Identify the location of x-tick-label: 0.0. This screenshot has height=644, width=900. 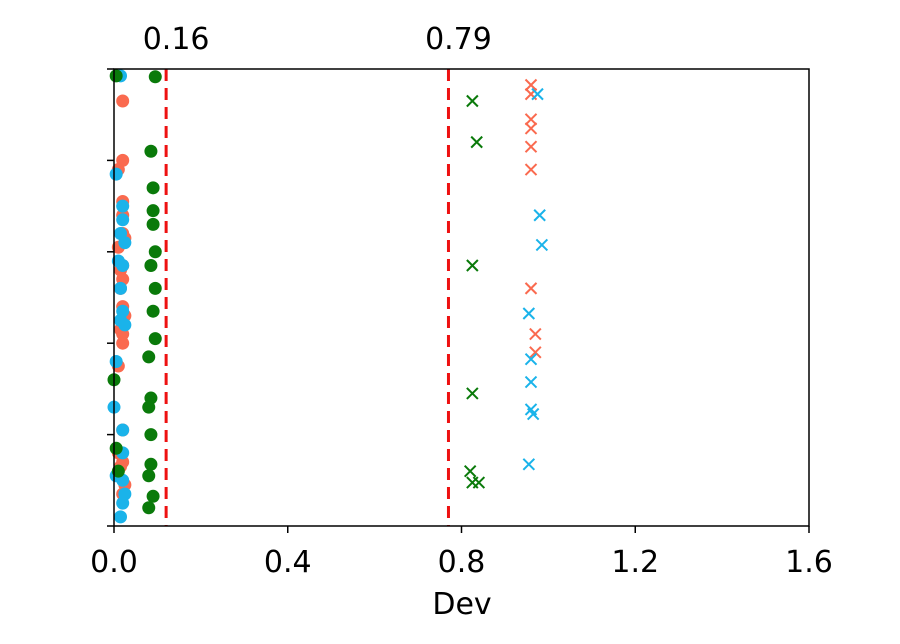
(114, 562).